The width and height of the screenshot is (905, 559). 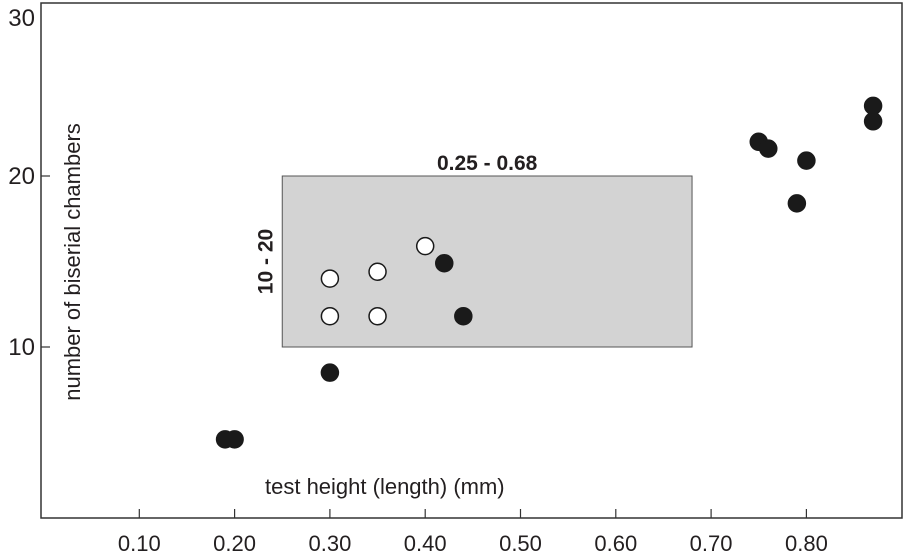 What do you see at coordinates (425, 542) in the screenshot?
I see `x-tick-label: 0.40` at bounding box center [425, 542].